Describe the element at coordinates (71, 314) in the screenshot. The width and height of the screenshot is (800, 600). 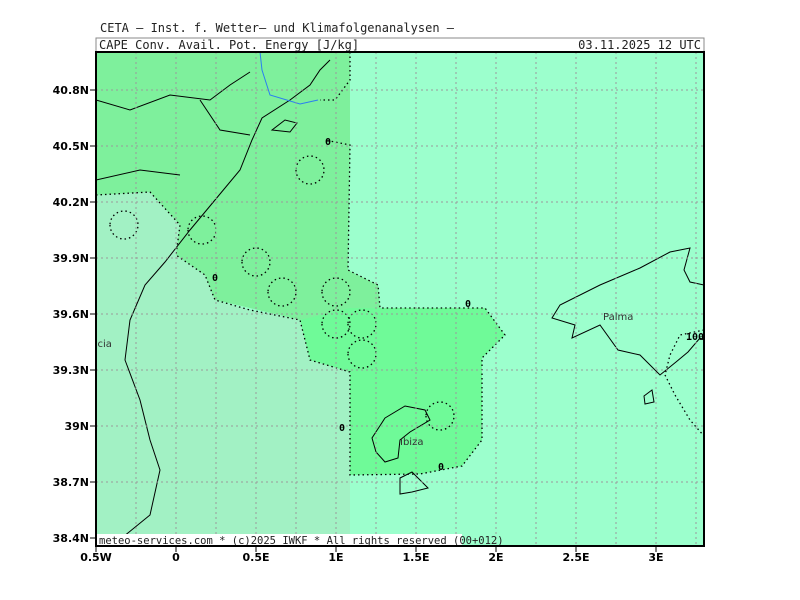
I see `y-tick-label: 39.6N` at that location.